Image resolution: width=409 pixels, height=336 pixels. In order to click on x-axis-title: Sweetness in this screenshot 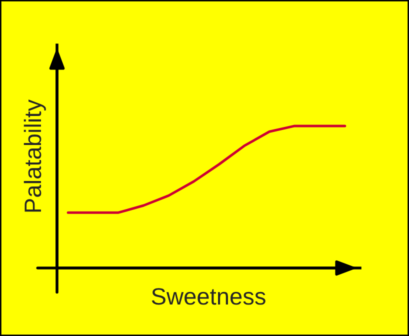, I will do `click(209, 296)`.